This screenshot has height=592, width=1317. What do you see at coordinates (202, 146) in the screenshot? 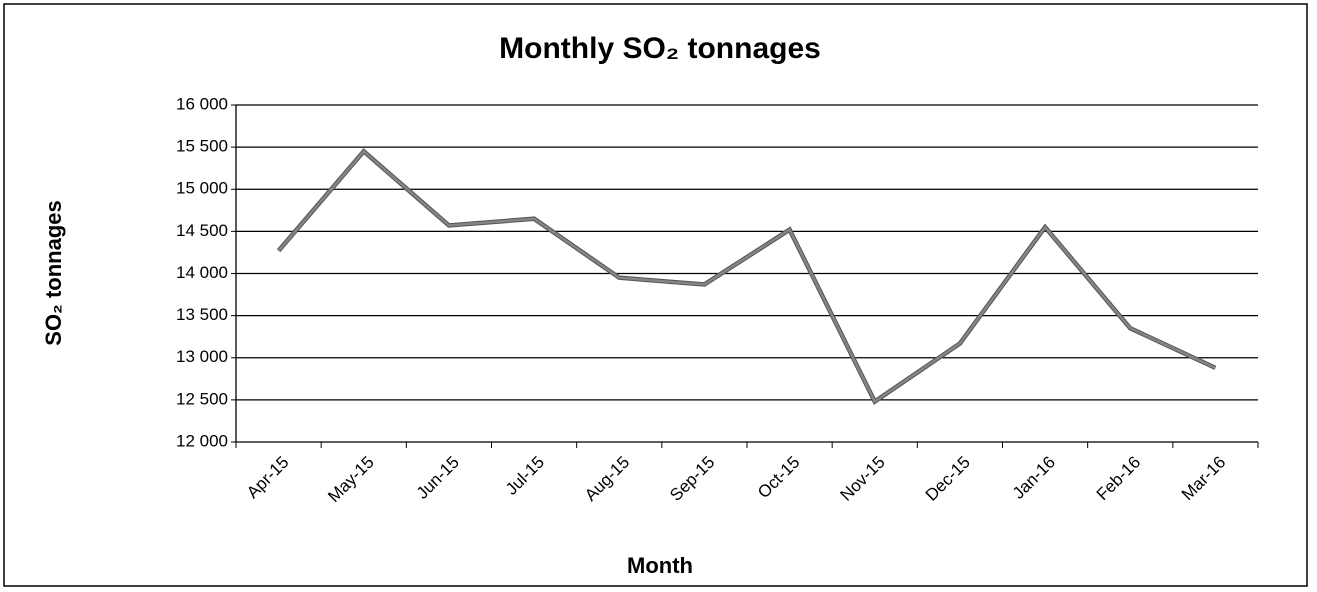
I see `y-tick-label: 15 500` at bounding box center [202, 146].